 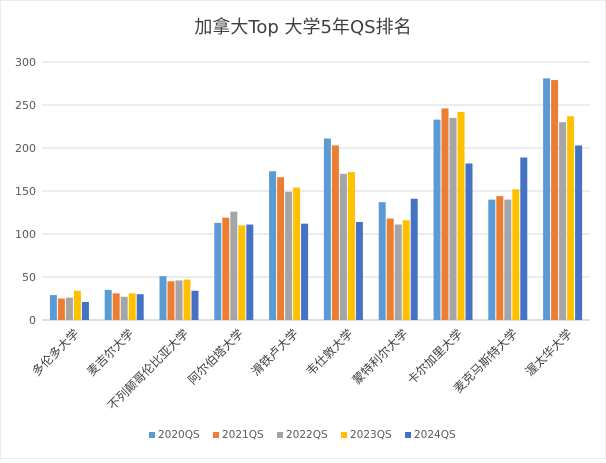 What do you see at coordinates (29, 277) in the screenshot?
I see `y-tick-label: 50` at bounding box center [29, 277].